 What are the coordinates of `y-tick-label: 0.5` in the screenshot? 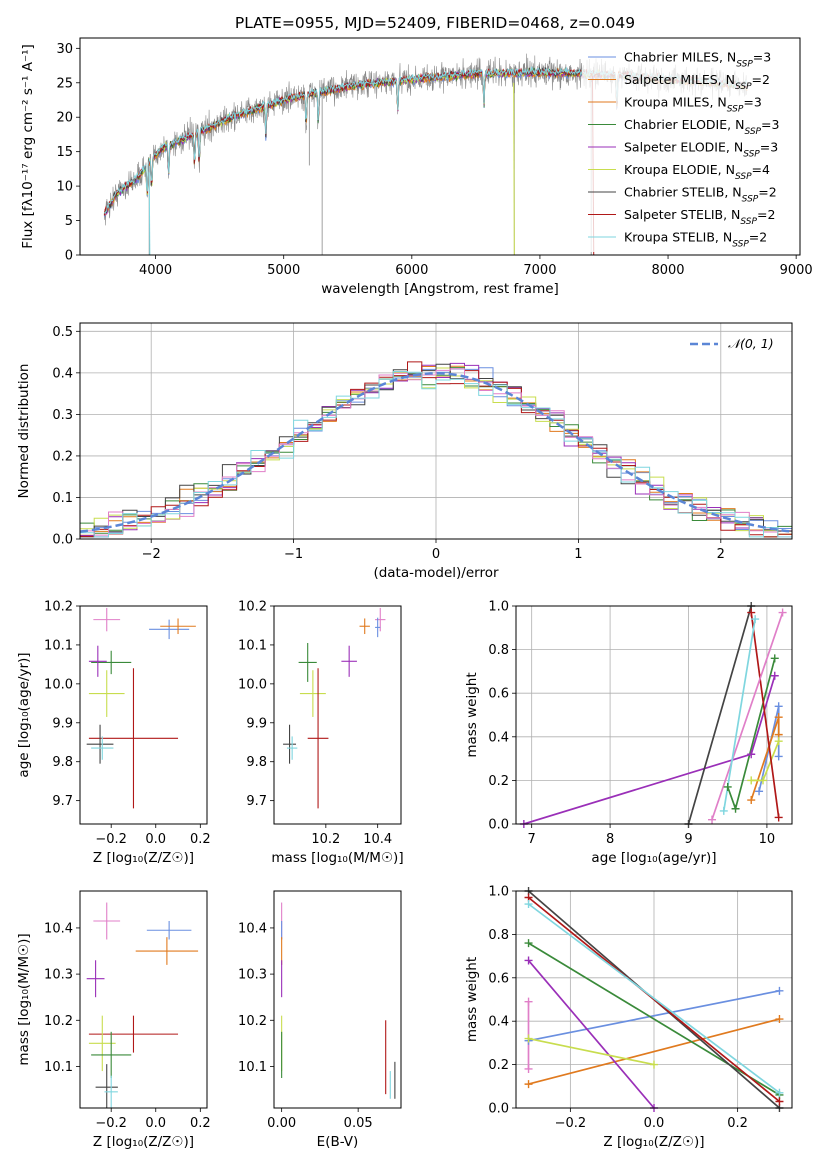 It's located at (62, 332).